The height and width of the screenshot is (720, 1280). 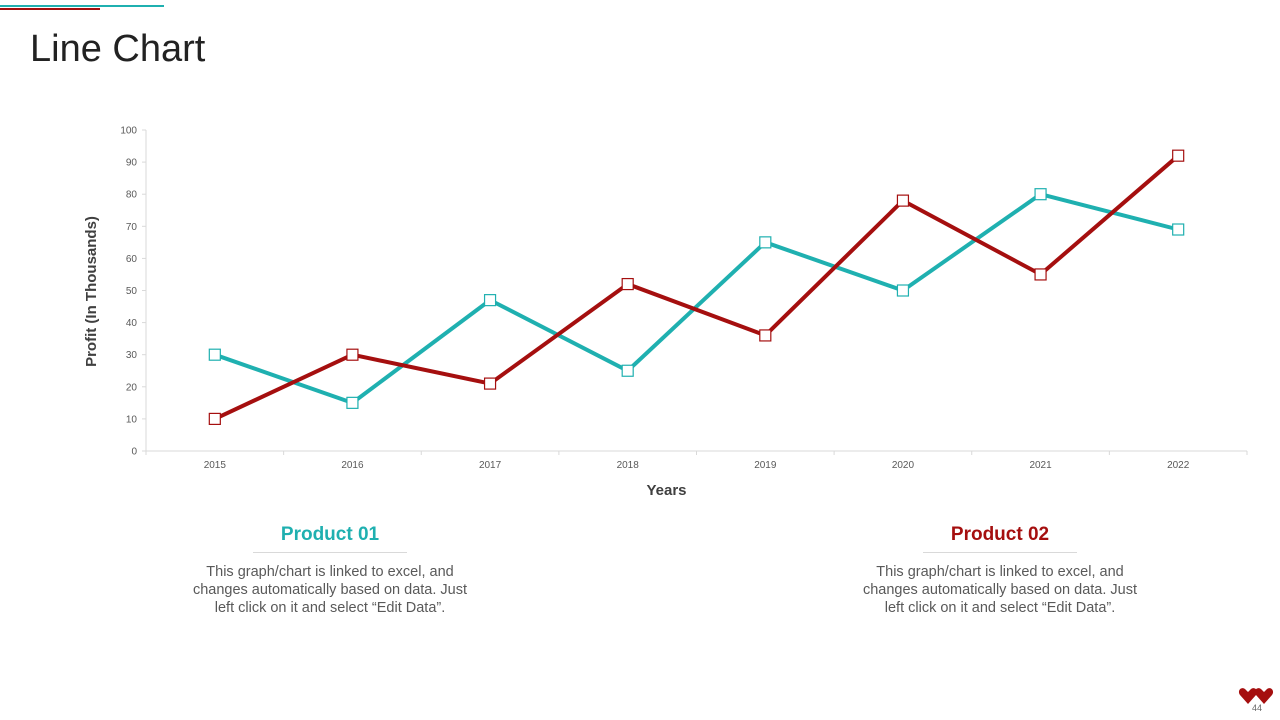 I want to click on product-02-heading: Product 02, so click(x=1000, y=538).